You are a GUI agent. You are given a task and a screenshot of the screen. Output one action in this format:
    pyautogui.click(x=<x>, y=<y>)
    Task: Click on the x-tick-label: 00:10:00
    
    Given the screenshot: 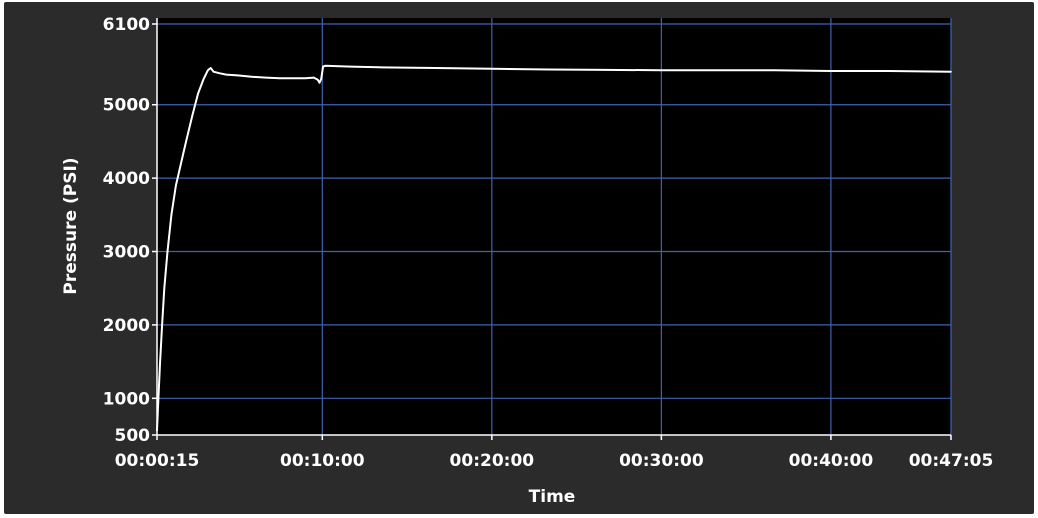 What is the action you would take?
    pyautogui.click(x=322, y=461)
    